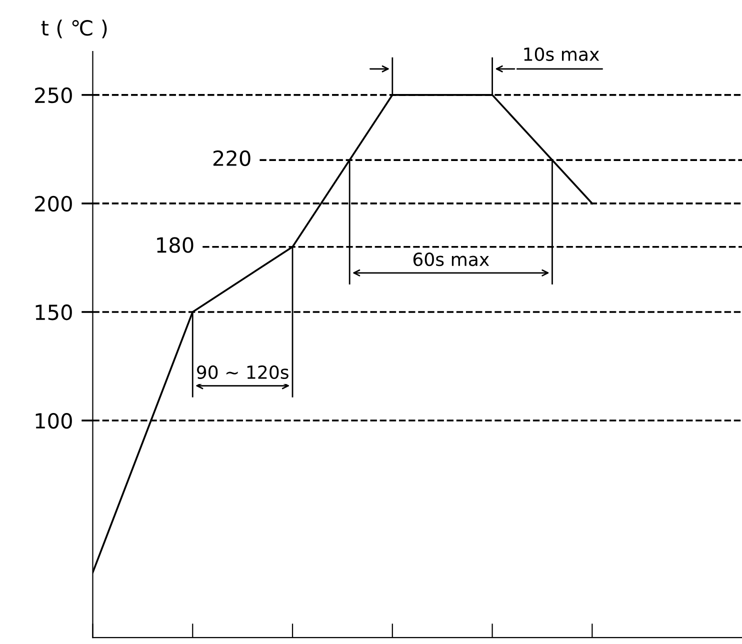  Describe the element at coordinates (242, 372) in the screenshot. I see `annotation: 90 ~ 120s` at that location.